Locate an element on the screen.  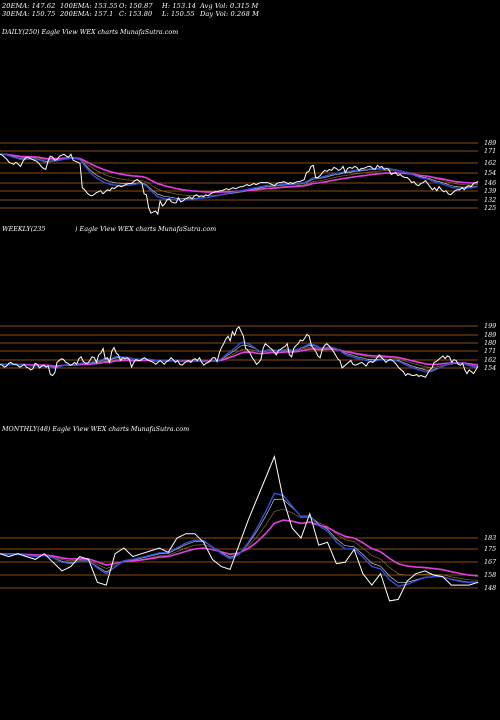
y-tick-label: 183 is located at coordinates (490, 538).